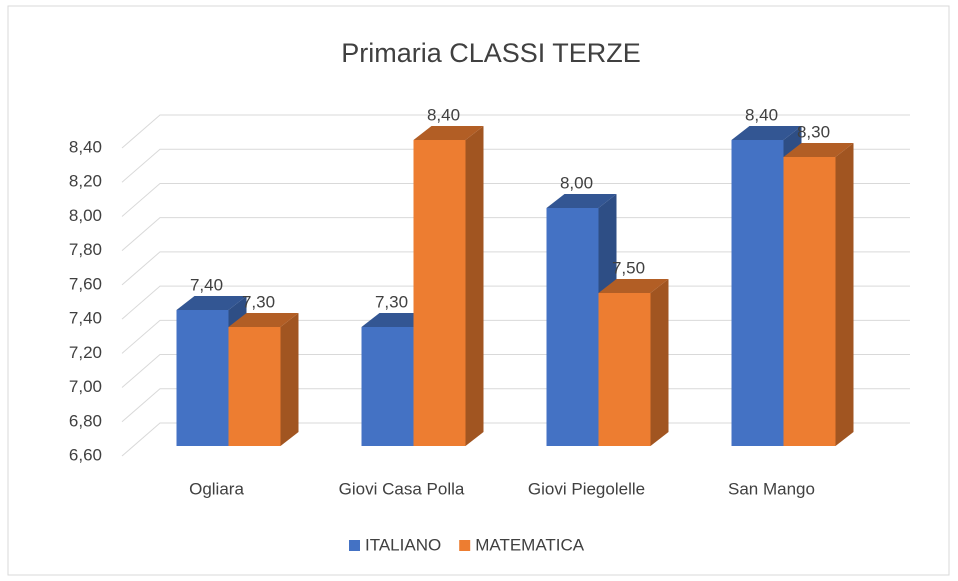  I want to click on y-tick-label: 7,60, so click(85, 283).